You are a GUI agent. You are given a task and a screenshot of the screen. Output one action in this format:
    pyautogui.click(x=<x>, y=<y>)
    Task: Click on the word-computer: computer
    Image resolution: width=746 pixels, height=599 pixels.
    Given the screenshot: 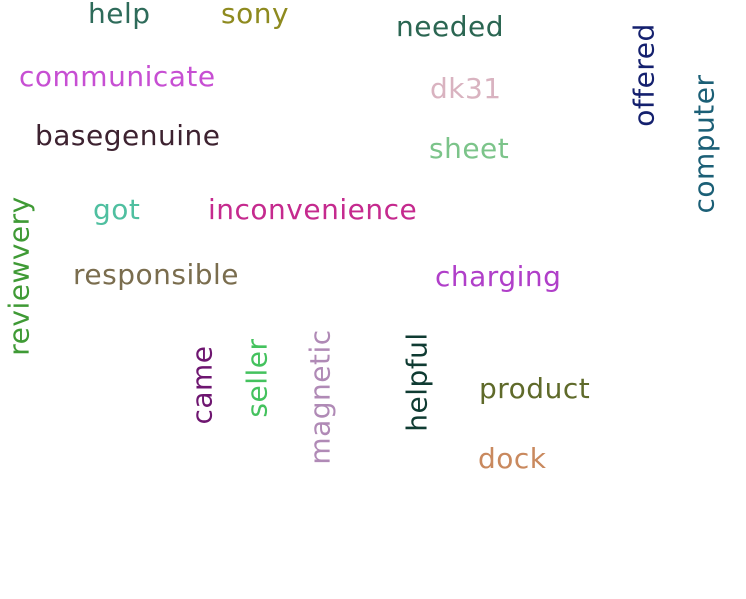 What is the action you would take?
    pyautogui.click(x=705, y=143)
    